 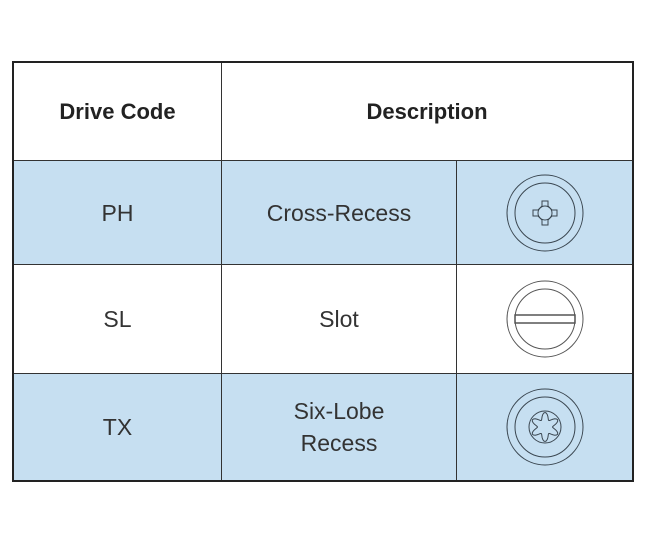 What do you see at coordinates (117, 212) in the screenshot?
I see `drive-code-cell: PH` at bounding box center [117, 212].